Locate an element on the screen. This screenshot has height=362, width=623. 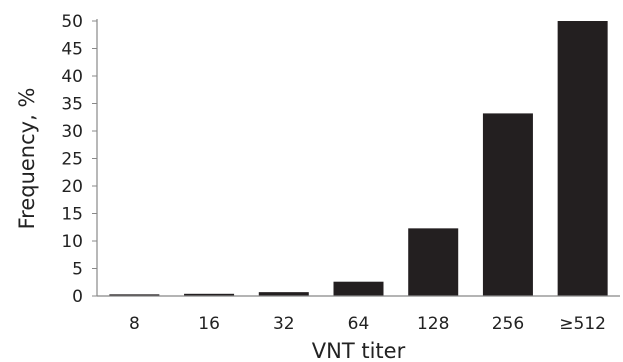
y-tick-label: 20 is located at coordinates (72, 187).